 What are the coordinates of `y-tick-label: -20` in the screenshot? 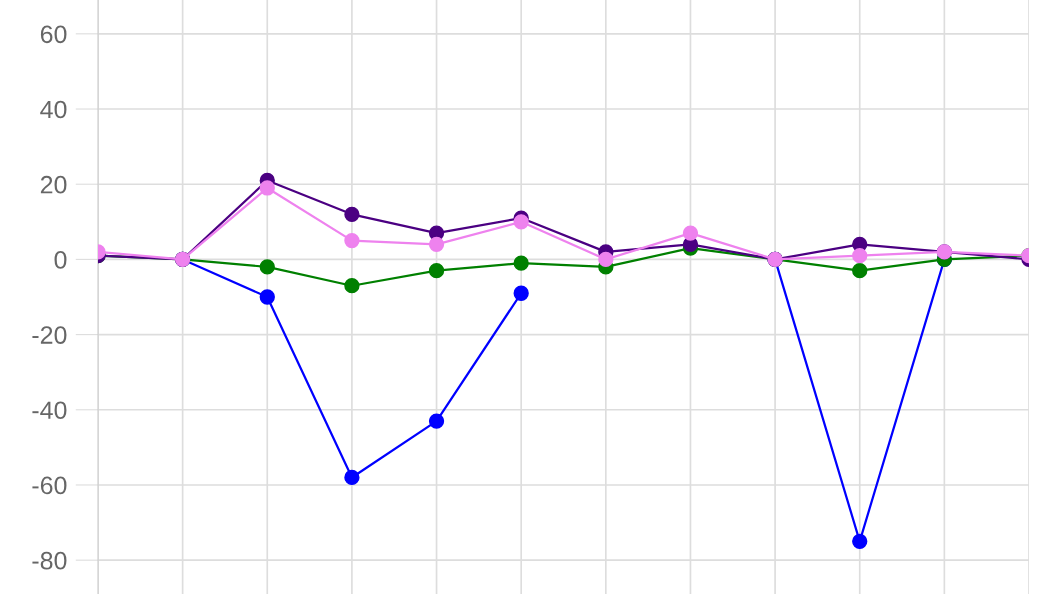 It's located at (49, 335).